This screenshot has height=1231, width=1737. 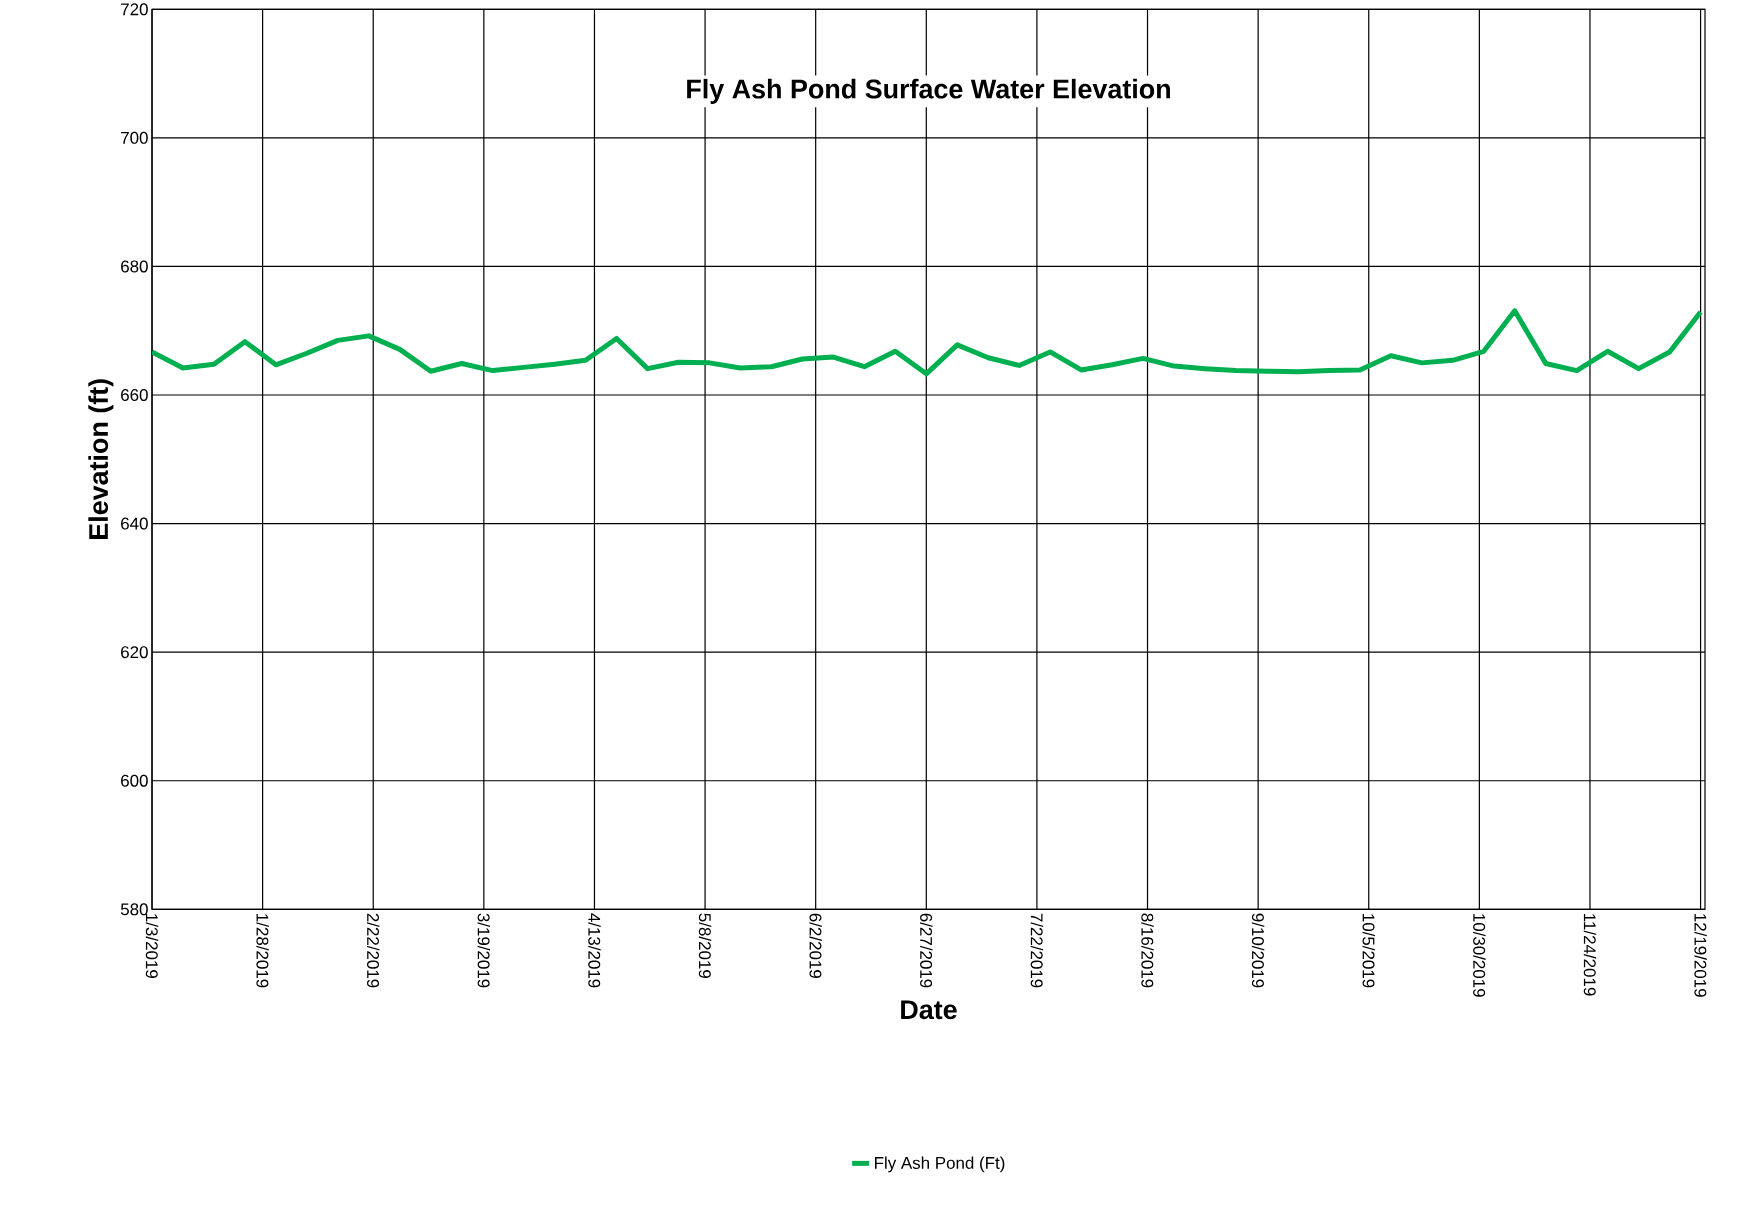 What do you see at coordinates (134, 523) in the screenshot?
I see `y-tick-label: 640` at bounding box center [134, 523].